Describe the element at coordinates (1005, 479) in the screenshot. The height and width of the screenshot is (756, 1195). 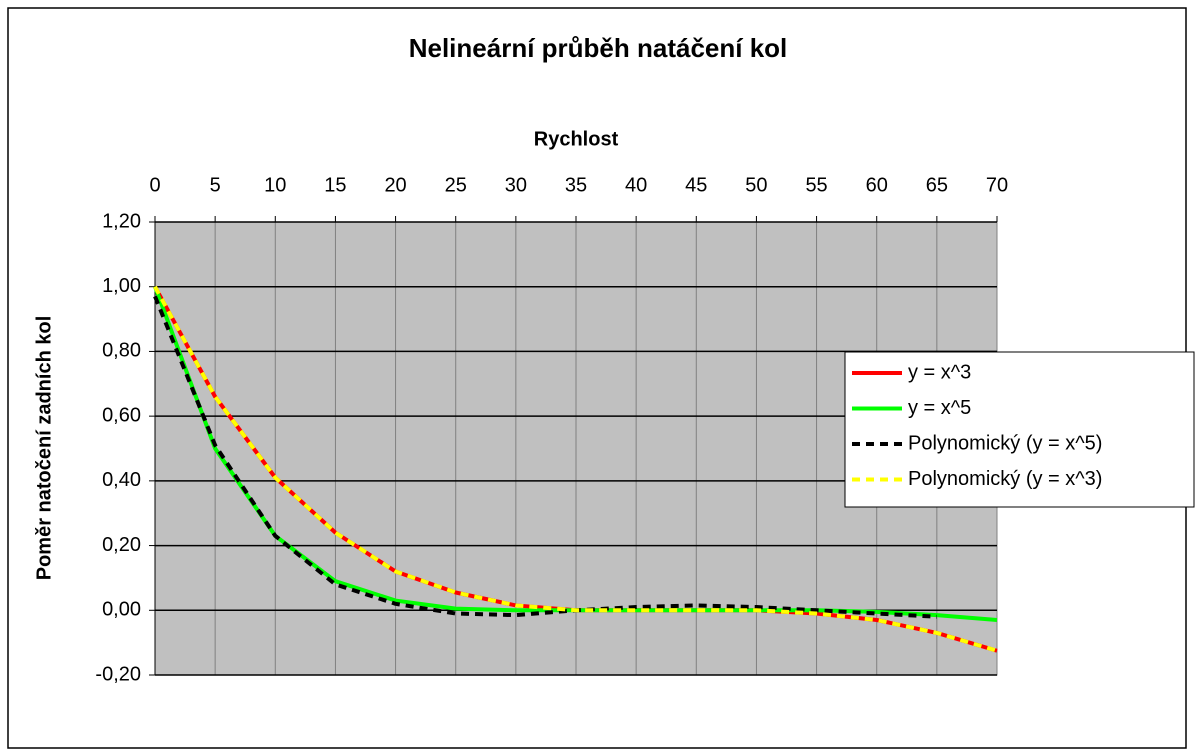
I see `legend-label: Polynomický (y = x^3)` at that location.